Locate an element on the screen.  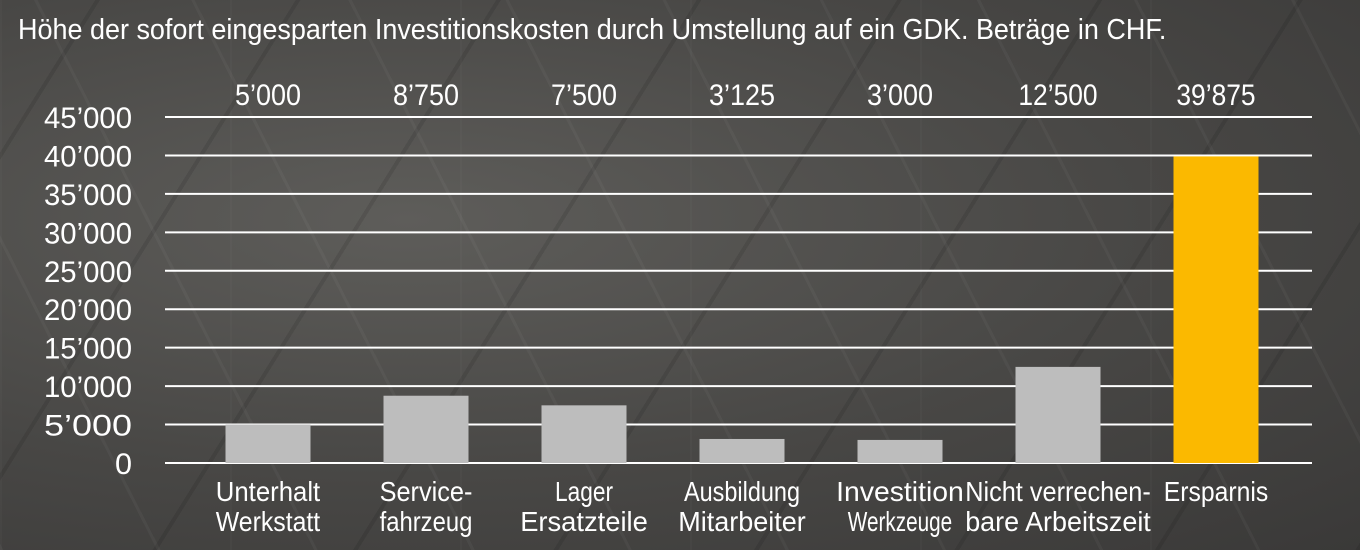
y-tick-label: 40’000 is located at coordinates (88, 156).